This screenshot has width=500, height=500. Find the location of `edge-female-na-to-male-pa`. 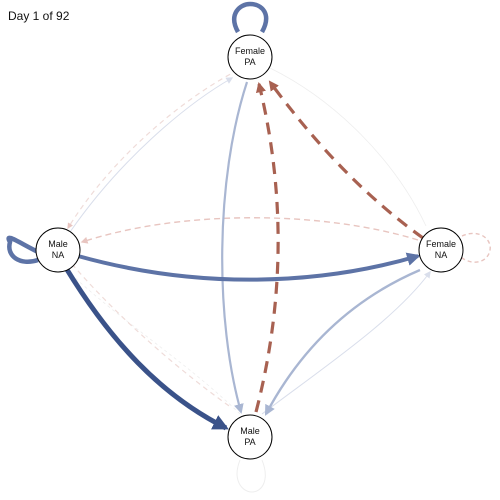

edge-female-na-to-male-pa is located at coordinates (342, 342).